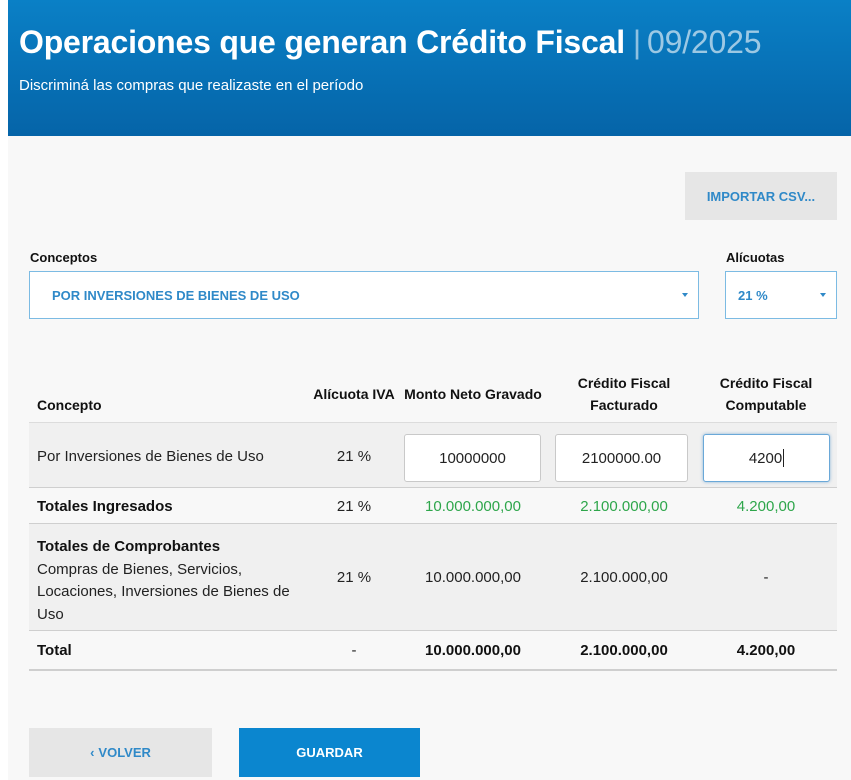 The height and width of the screenshot is (780, 851). I want to click on totales-comprobantes-alicuota: 21 %, so click(354, 577).